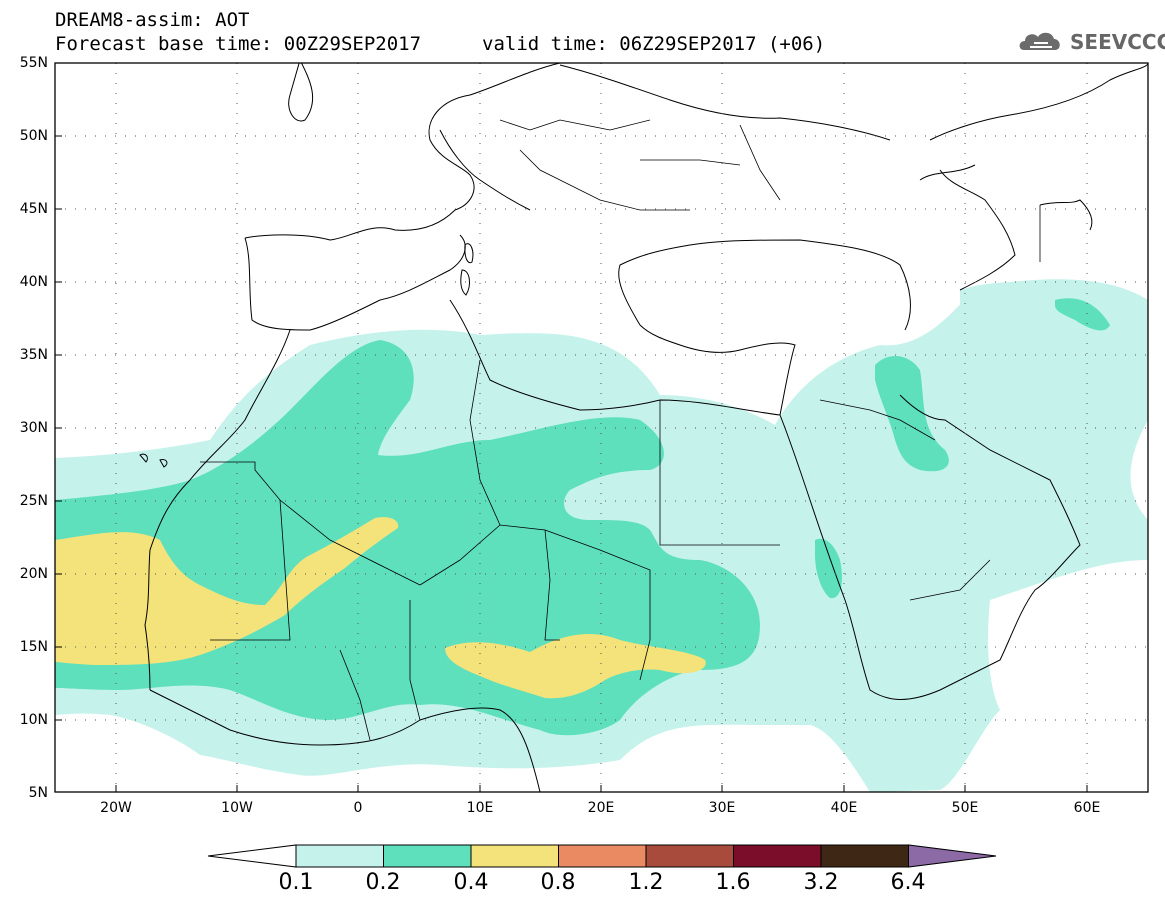 The width and height of the screenshot is (1165, 905). Describe the element at coordinates (654, 44) in the screenshot. I see `valid-time: valid time: 06Z29SEP2017 (+06)` at that location.